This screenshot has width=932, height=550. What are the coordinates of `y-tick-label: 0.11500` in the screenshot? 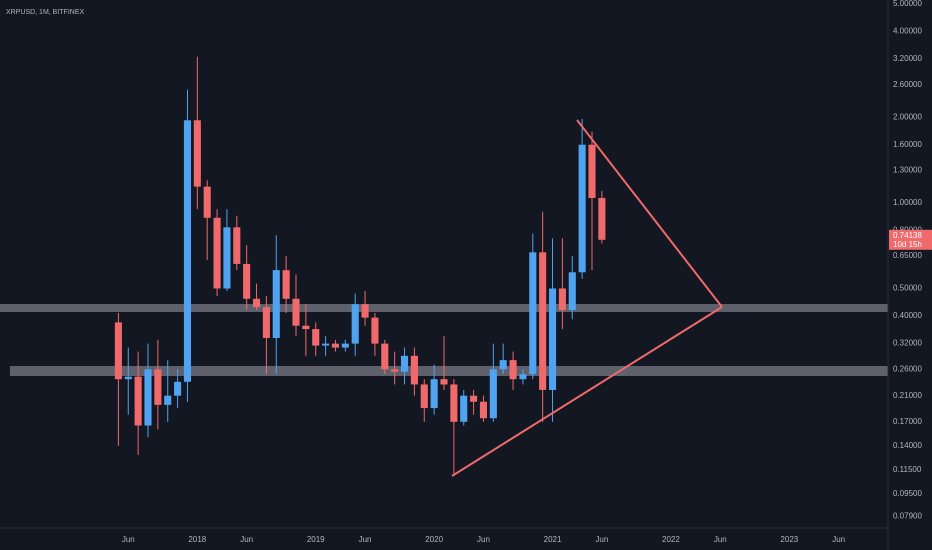 It's located at (907, 469).